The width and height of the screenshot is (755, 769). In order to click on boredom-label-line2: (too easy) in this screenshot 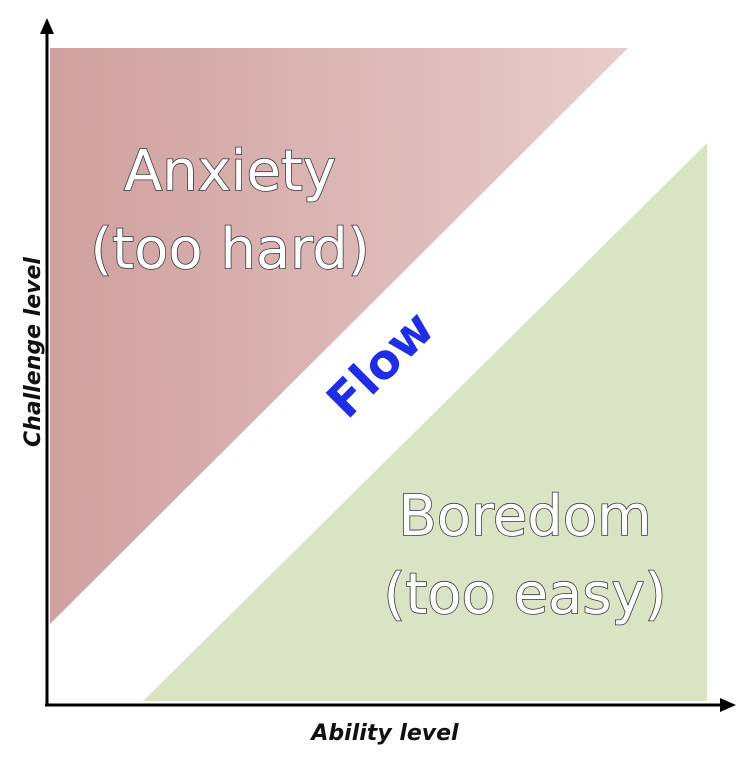, I will do `click(524, 594)`.